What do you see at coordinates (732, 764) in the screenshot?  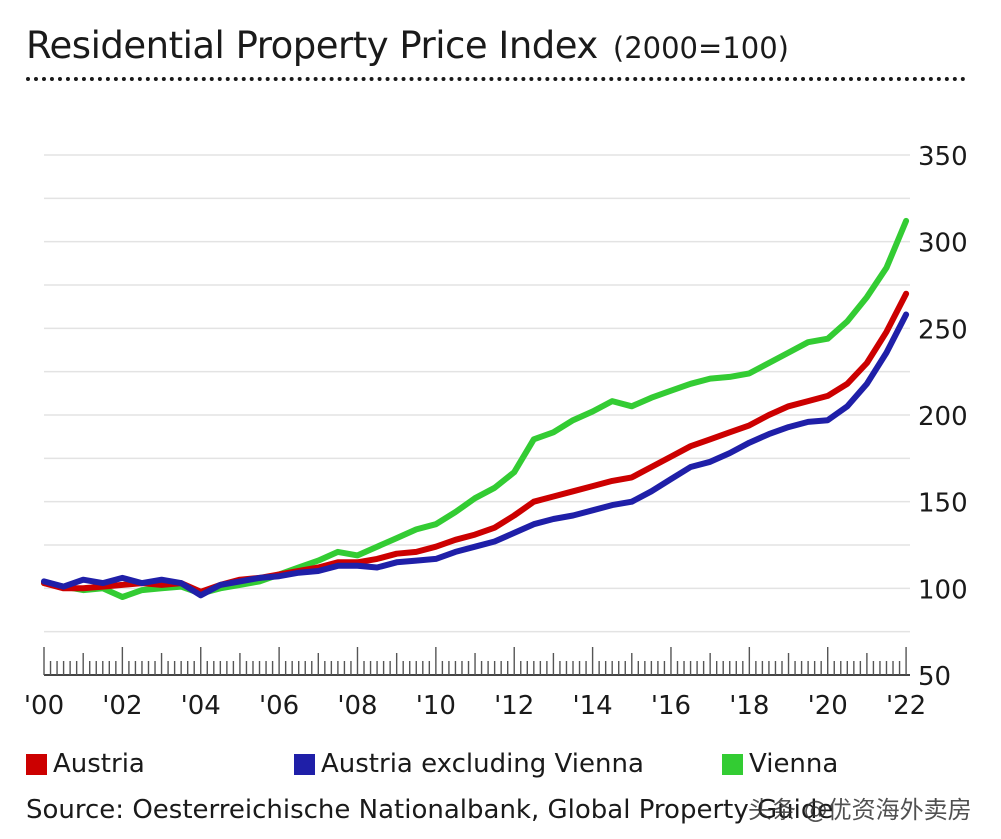 I see `legend-swatch-vienna` at bounding box center [732, 764].